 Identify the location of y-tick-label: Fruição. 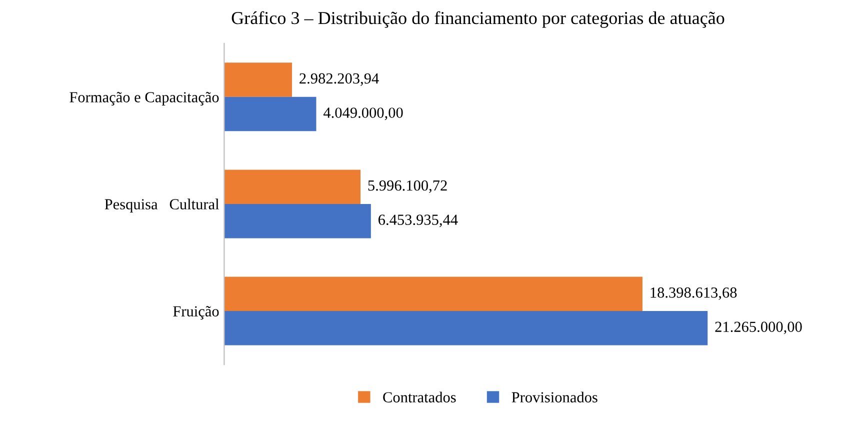
(196, 313).